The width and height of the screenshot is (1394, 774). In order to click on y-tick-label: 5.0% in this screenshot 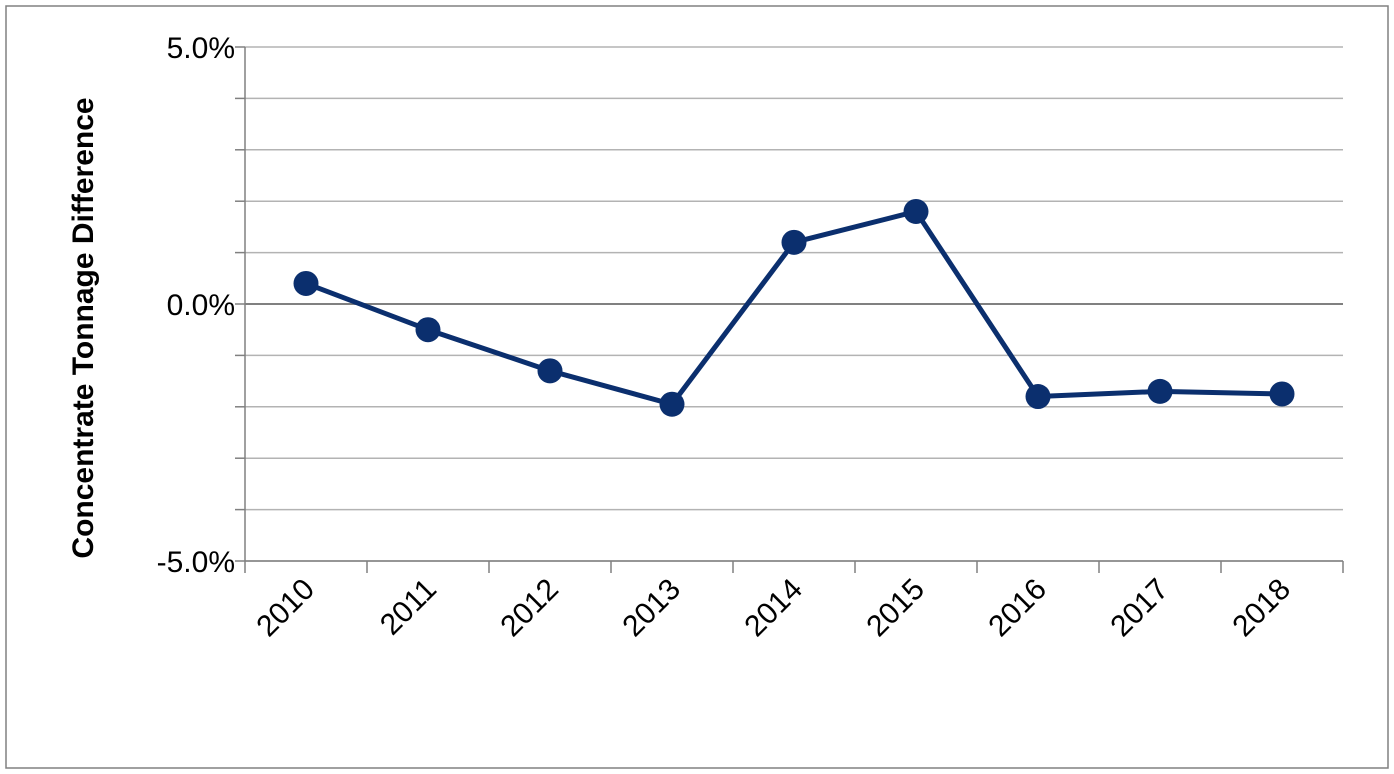, I will do `click(201, 48)`.